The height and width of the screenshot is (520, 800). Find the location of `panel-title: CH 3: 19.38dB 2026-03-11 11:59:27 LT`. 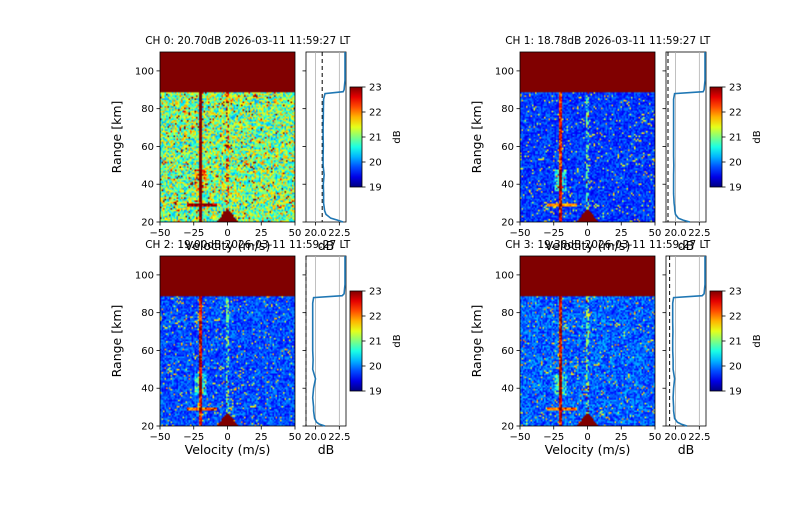

panel-title: CH 3: 19.38dB 2026-03-11 11:59:27 LT is located at coordinates (608, 245).